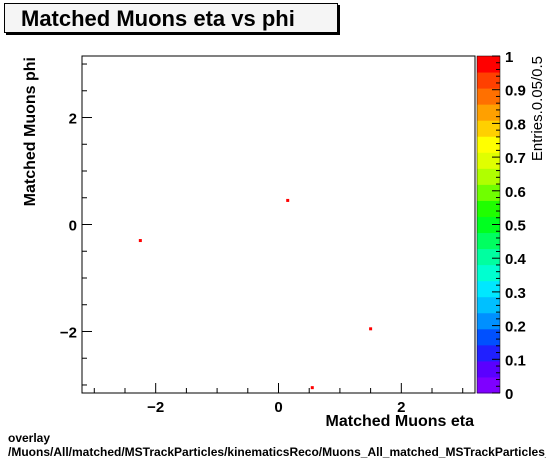 This screenshot has width=546, height=462. What do you see at coordinates (155, 407) in the screenshot?
I see `x-tick-label: −2` at bounding box center [155, 407].